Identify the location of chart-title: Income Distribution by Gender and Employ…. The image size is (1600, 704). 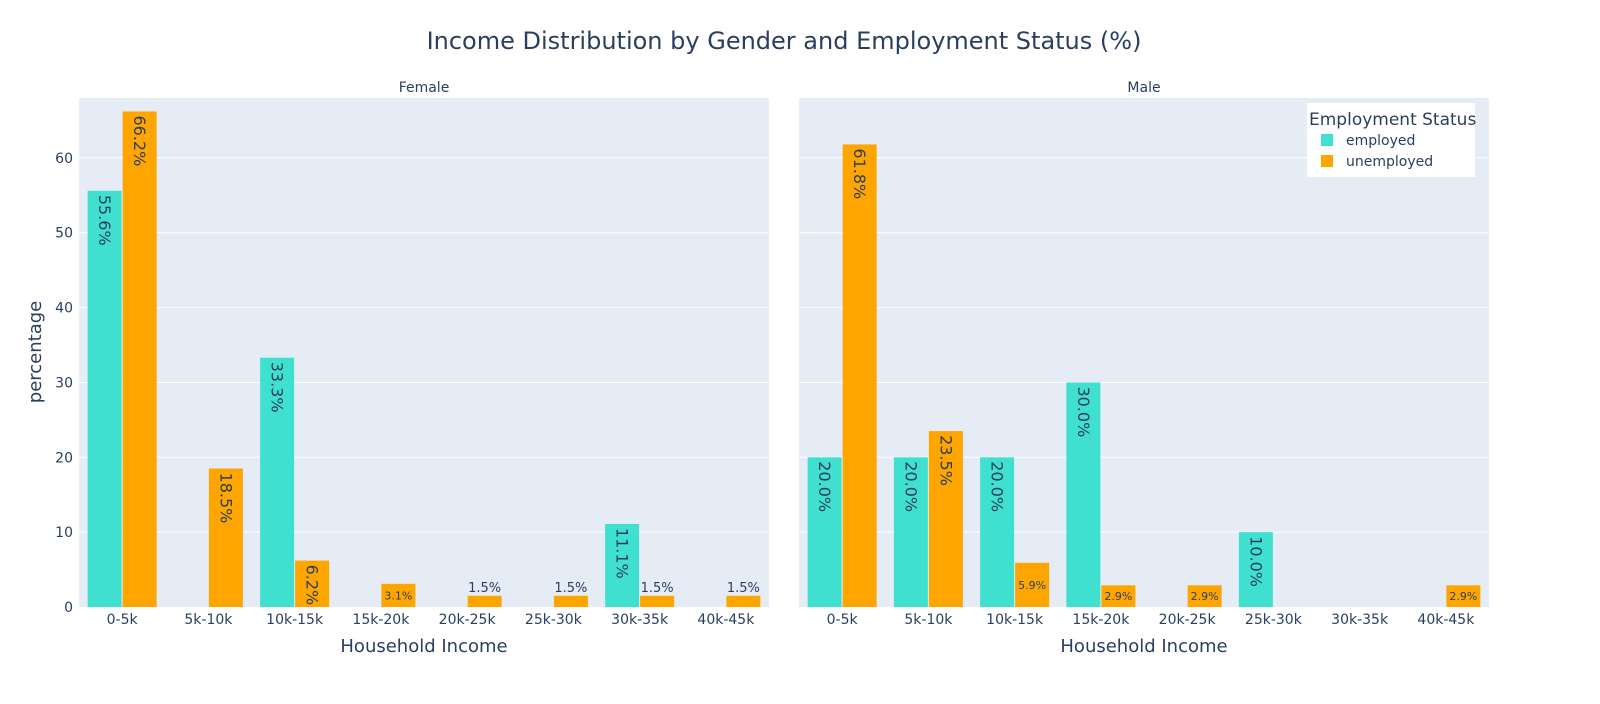
(784, 41).